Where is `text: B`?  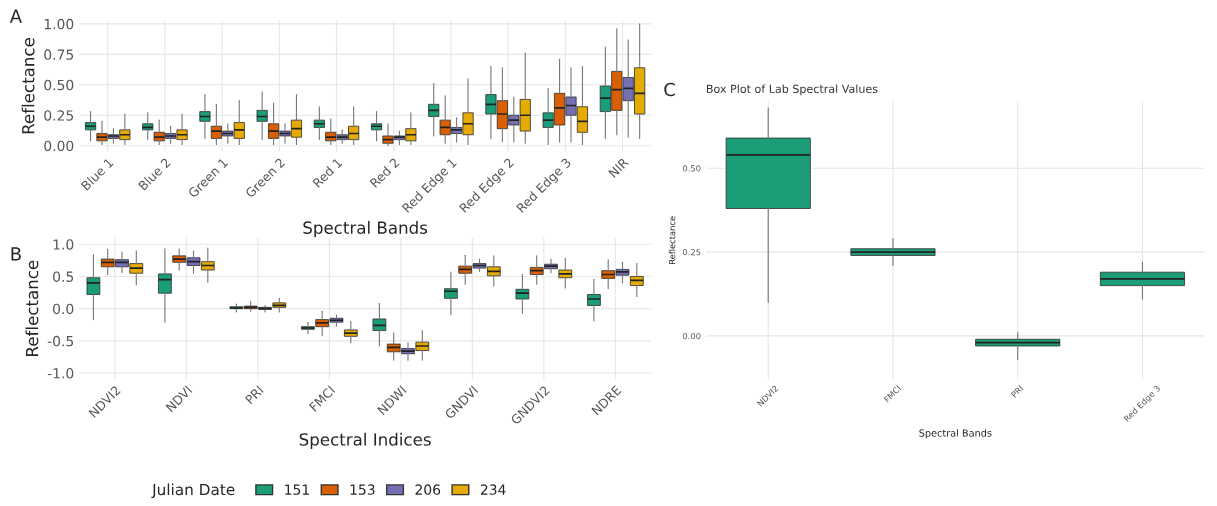
text: B is located at coordinates (16, 254).